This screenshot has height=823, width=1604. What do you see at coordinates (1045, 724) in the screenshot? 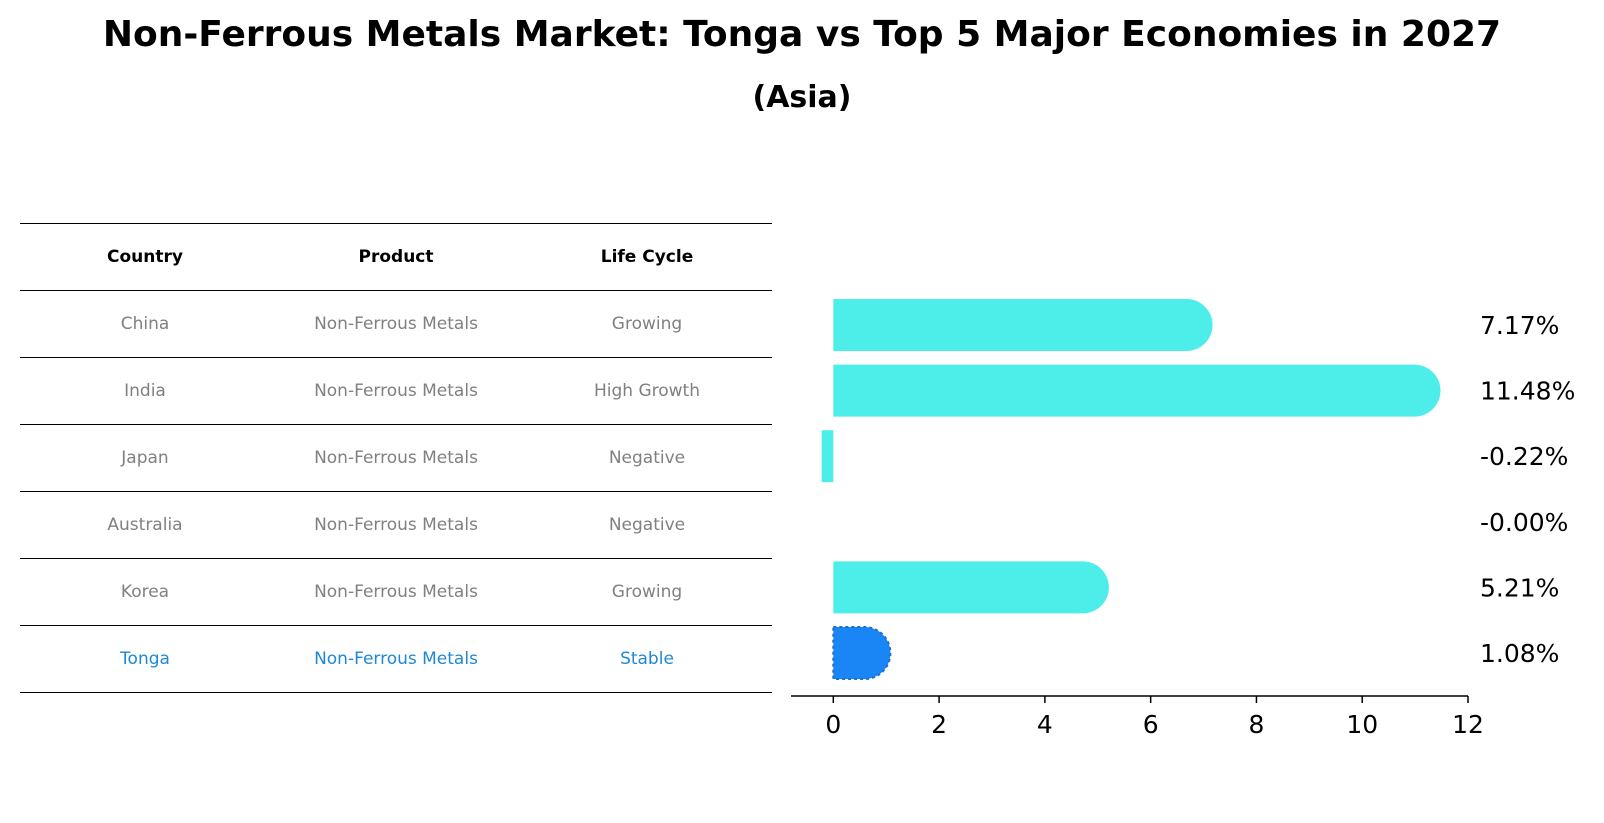
I see `x-tick-label: 4` at bounding box center [1045, 724].